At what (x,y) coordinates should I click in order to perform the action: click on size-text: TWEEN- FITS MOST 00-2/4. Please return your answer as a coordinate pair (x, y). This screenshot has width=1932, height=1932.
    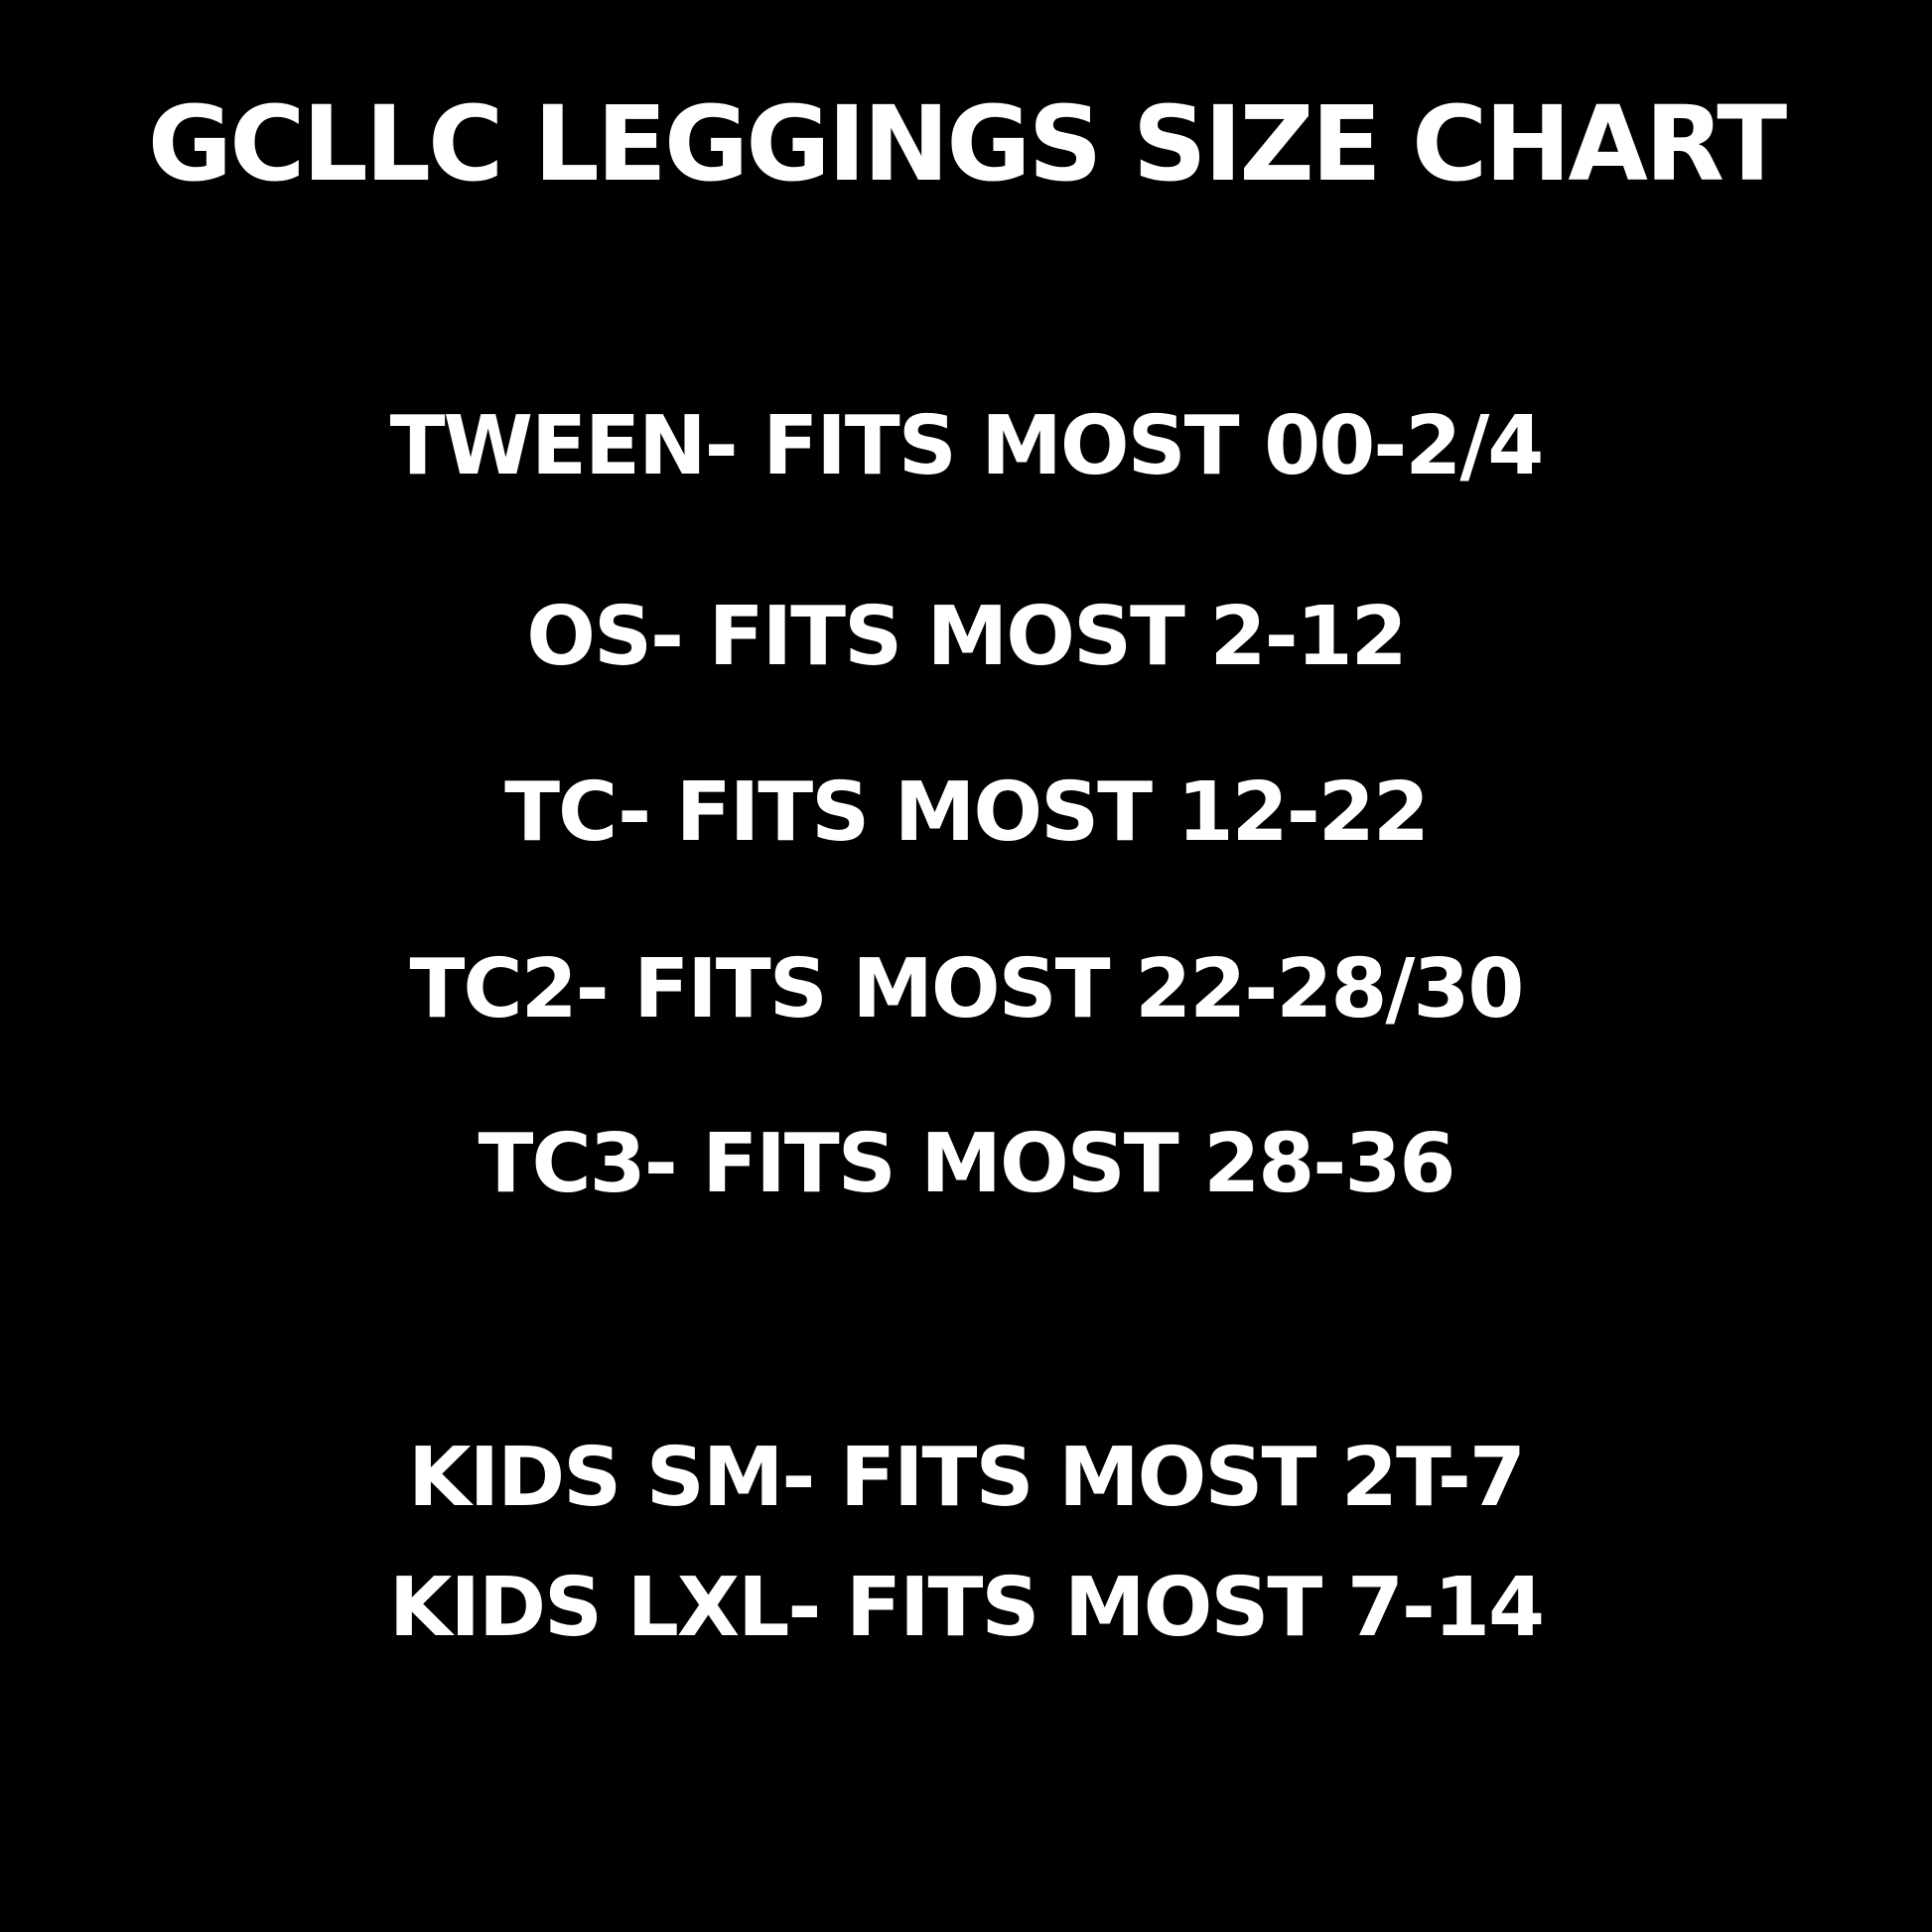
    Looking at the image, I should click on (967, 446).